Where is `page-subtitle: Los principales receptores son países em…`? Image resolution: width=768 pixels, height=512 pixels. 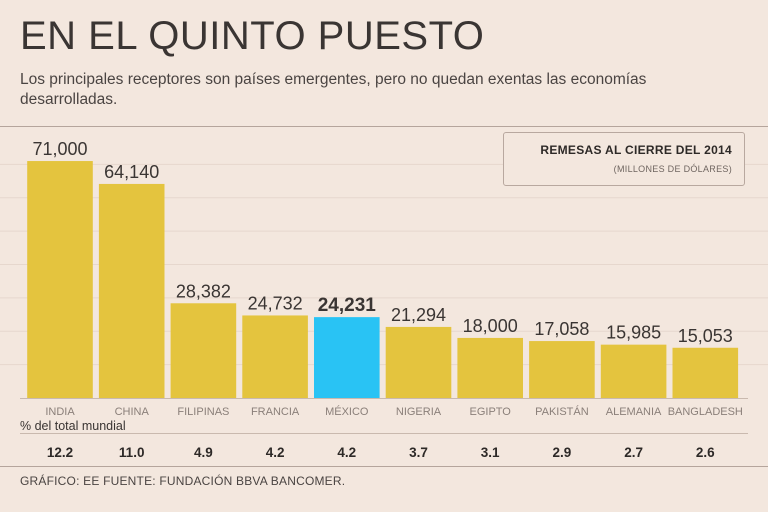 page-subtitle: Los principales receptores son países em… is located at coordinates (333, 89).